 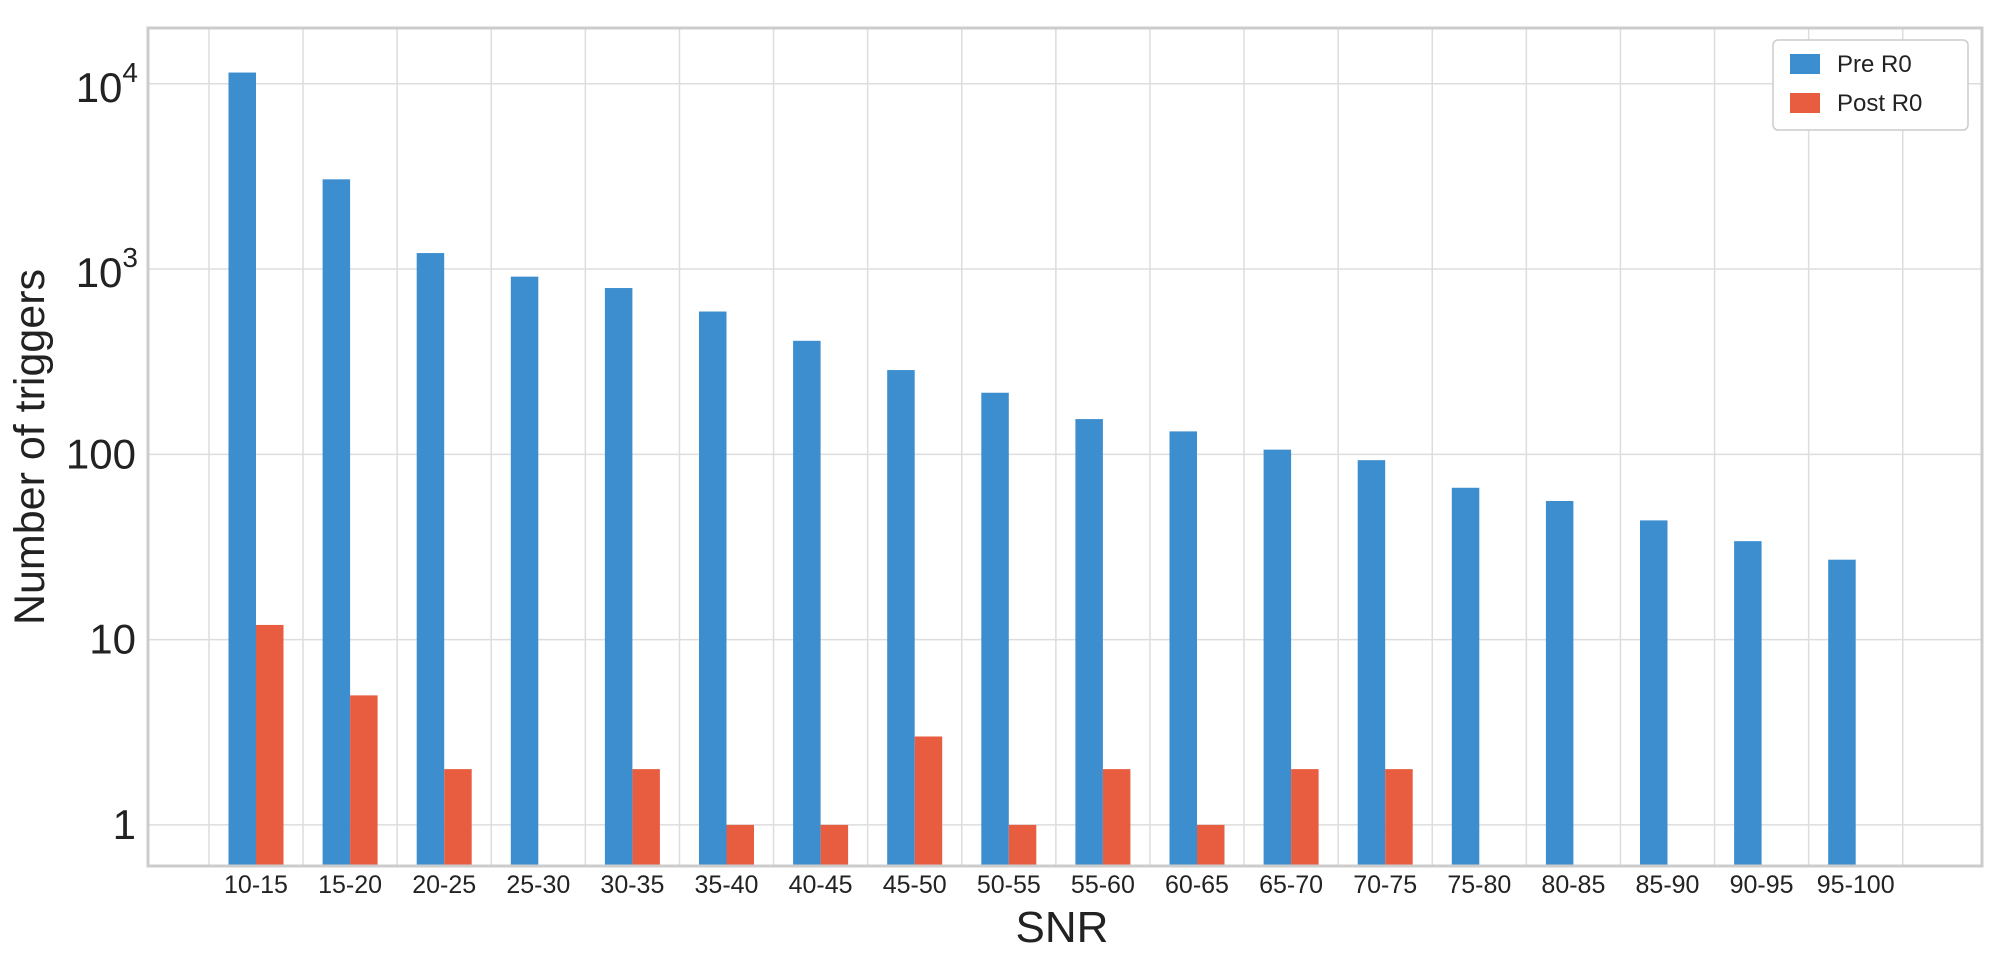 I want to click on x-tick-label: 75-80, so click(x=1479, y=885).